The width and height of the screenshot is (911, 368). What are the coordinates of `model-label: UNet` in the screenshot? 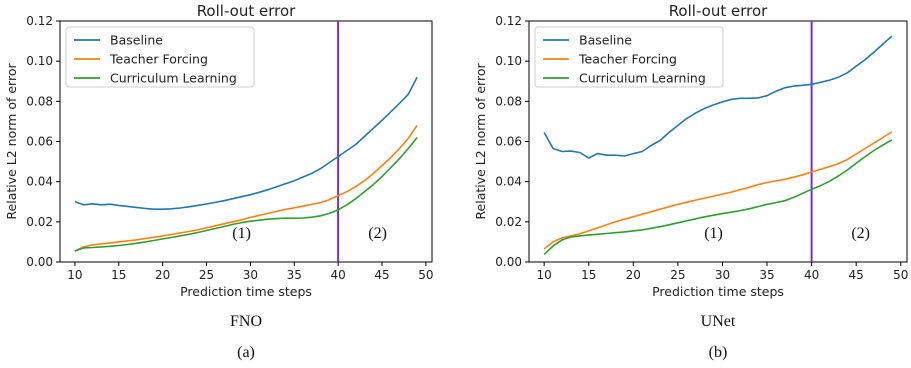 It's located at (718, 321).